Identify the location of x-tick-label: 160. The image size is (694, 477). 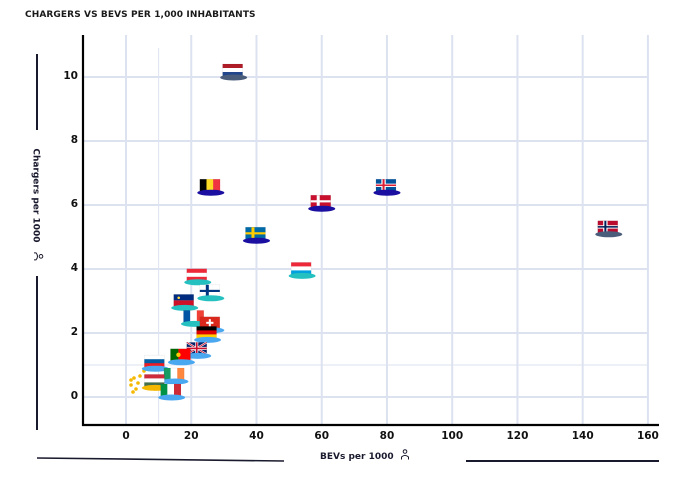
(647, 436).